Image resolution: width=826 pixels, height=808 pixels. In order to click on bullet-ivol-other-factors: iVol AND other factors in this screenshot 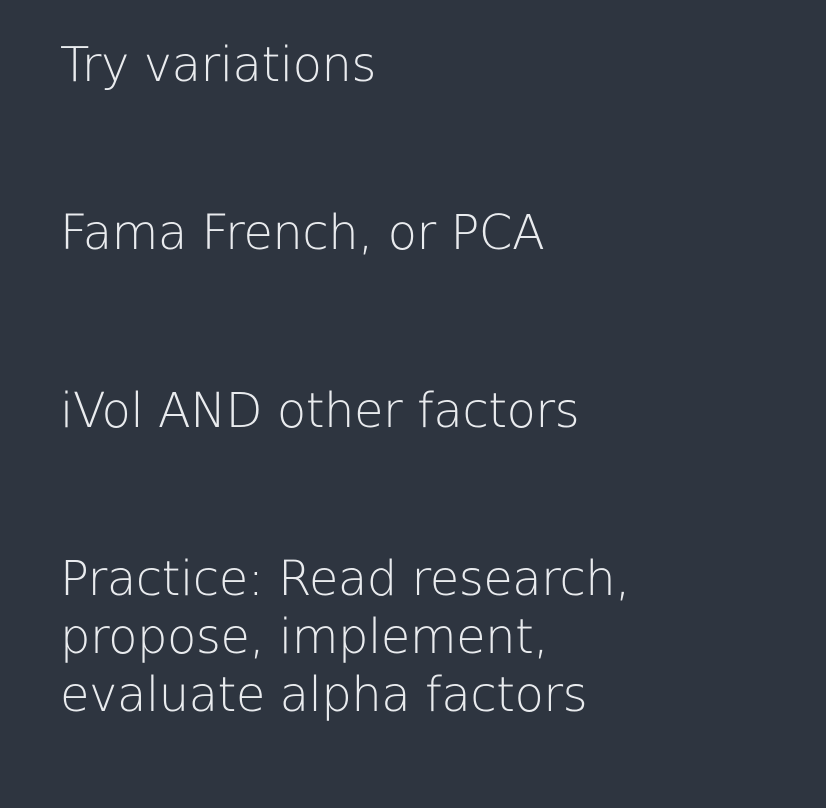, I will do `click(320, 411)`.